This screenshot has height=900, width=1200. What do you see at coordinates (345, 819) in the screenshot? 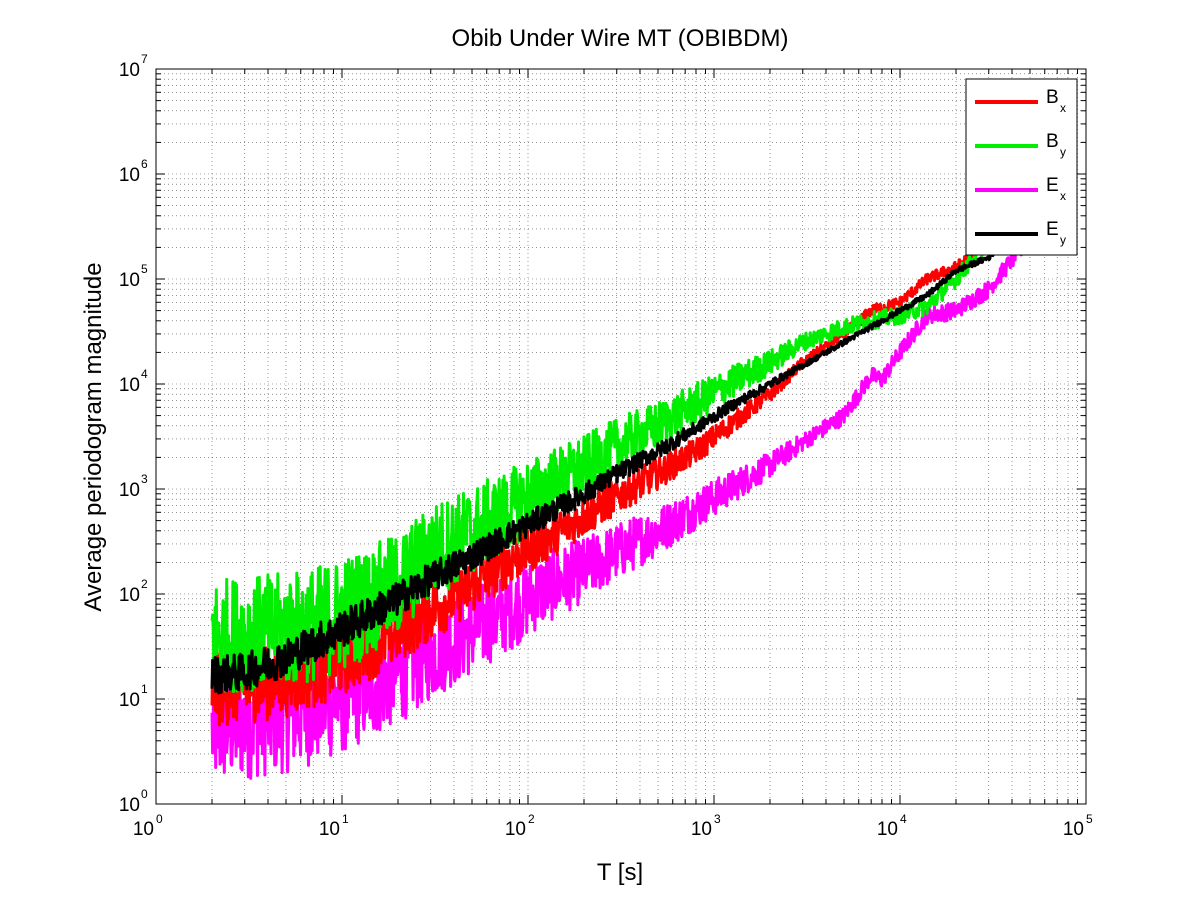
I see `x-tick-label-exponent: 1` at bounding box center [345, 819].